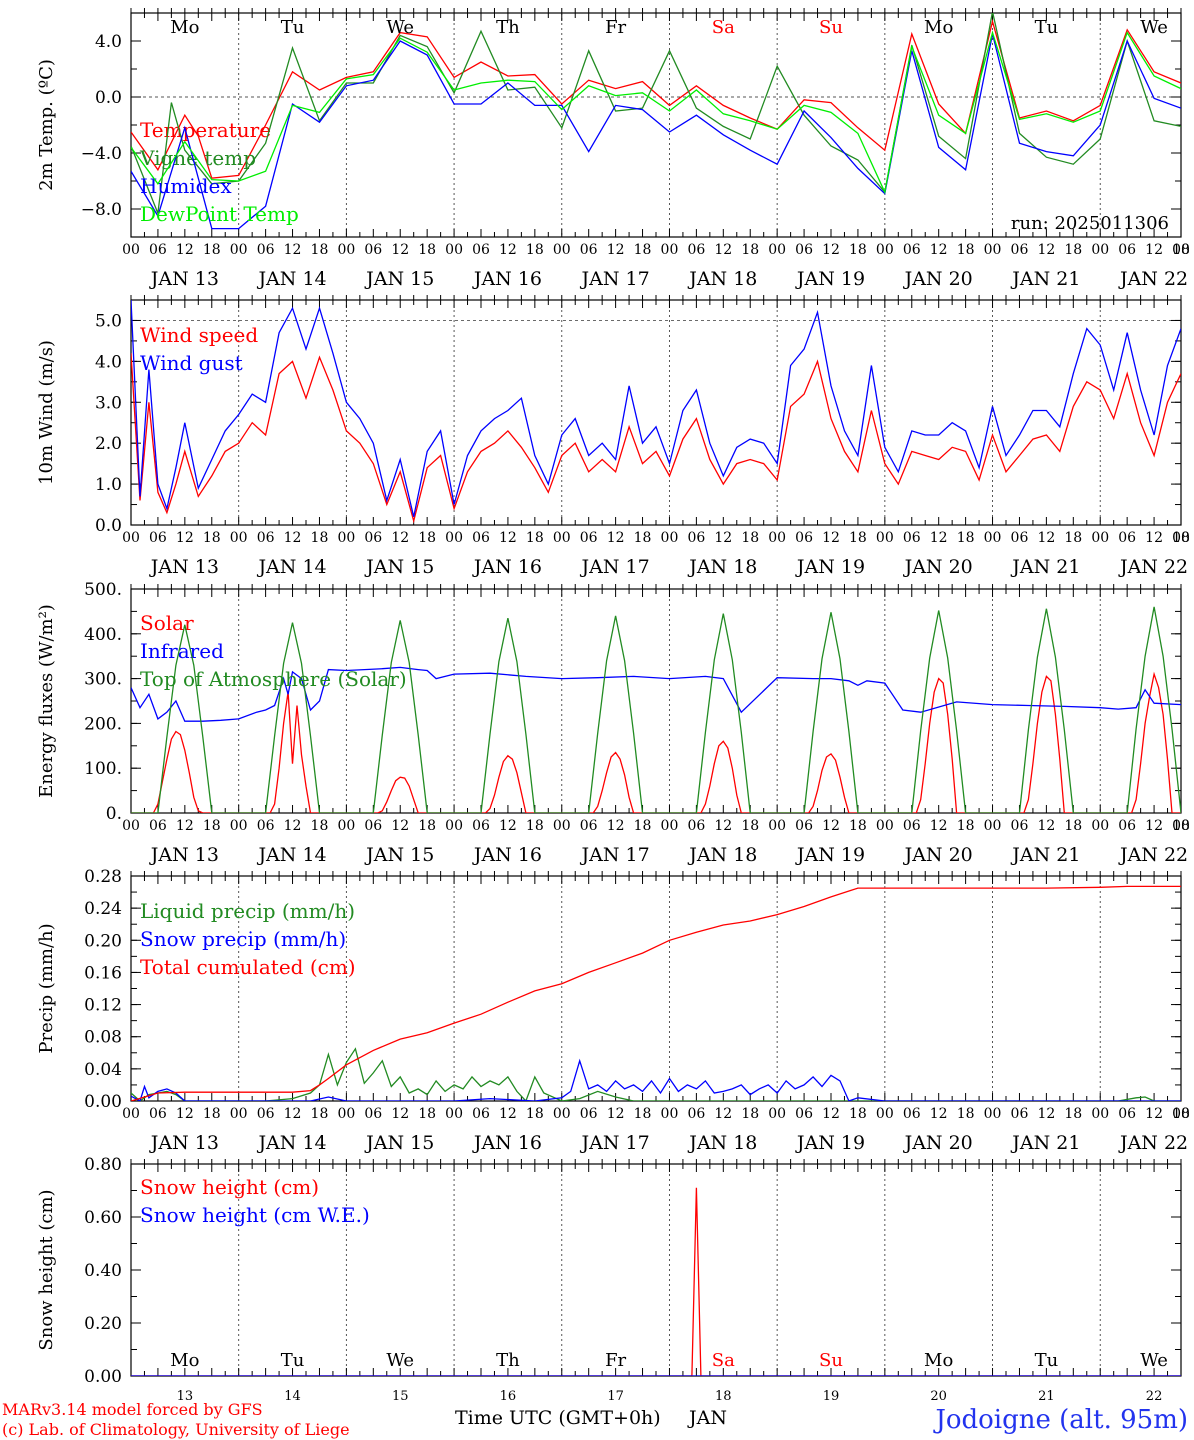 This screenshot has height=1440, width=1194. I want to click on day-name: Mo, so click(938, 1360).